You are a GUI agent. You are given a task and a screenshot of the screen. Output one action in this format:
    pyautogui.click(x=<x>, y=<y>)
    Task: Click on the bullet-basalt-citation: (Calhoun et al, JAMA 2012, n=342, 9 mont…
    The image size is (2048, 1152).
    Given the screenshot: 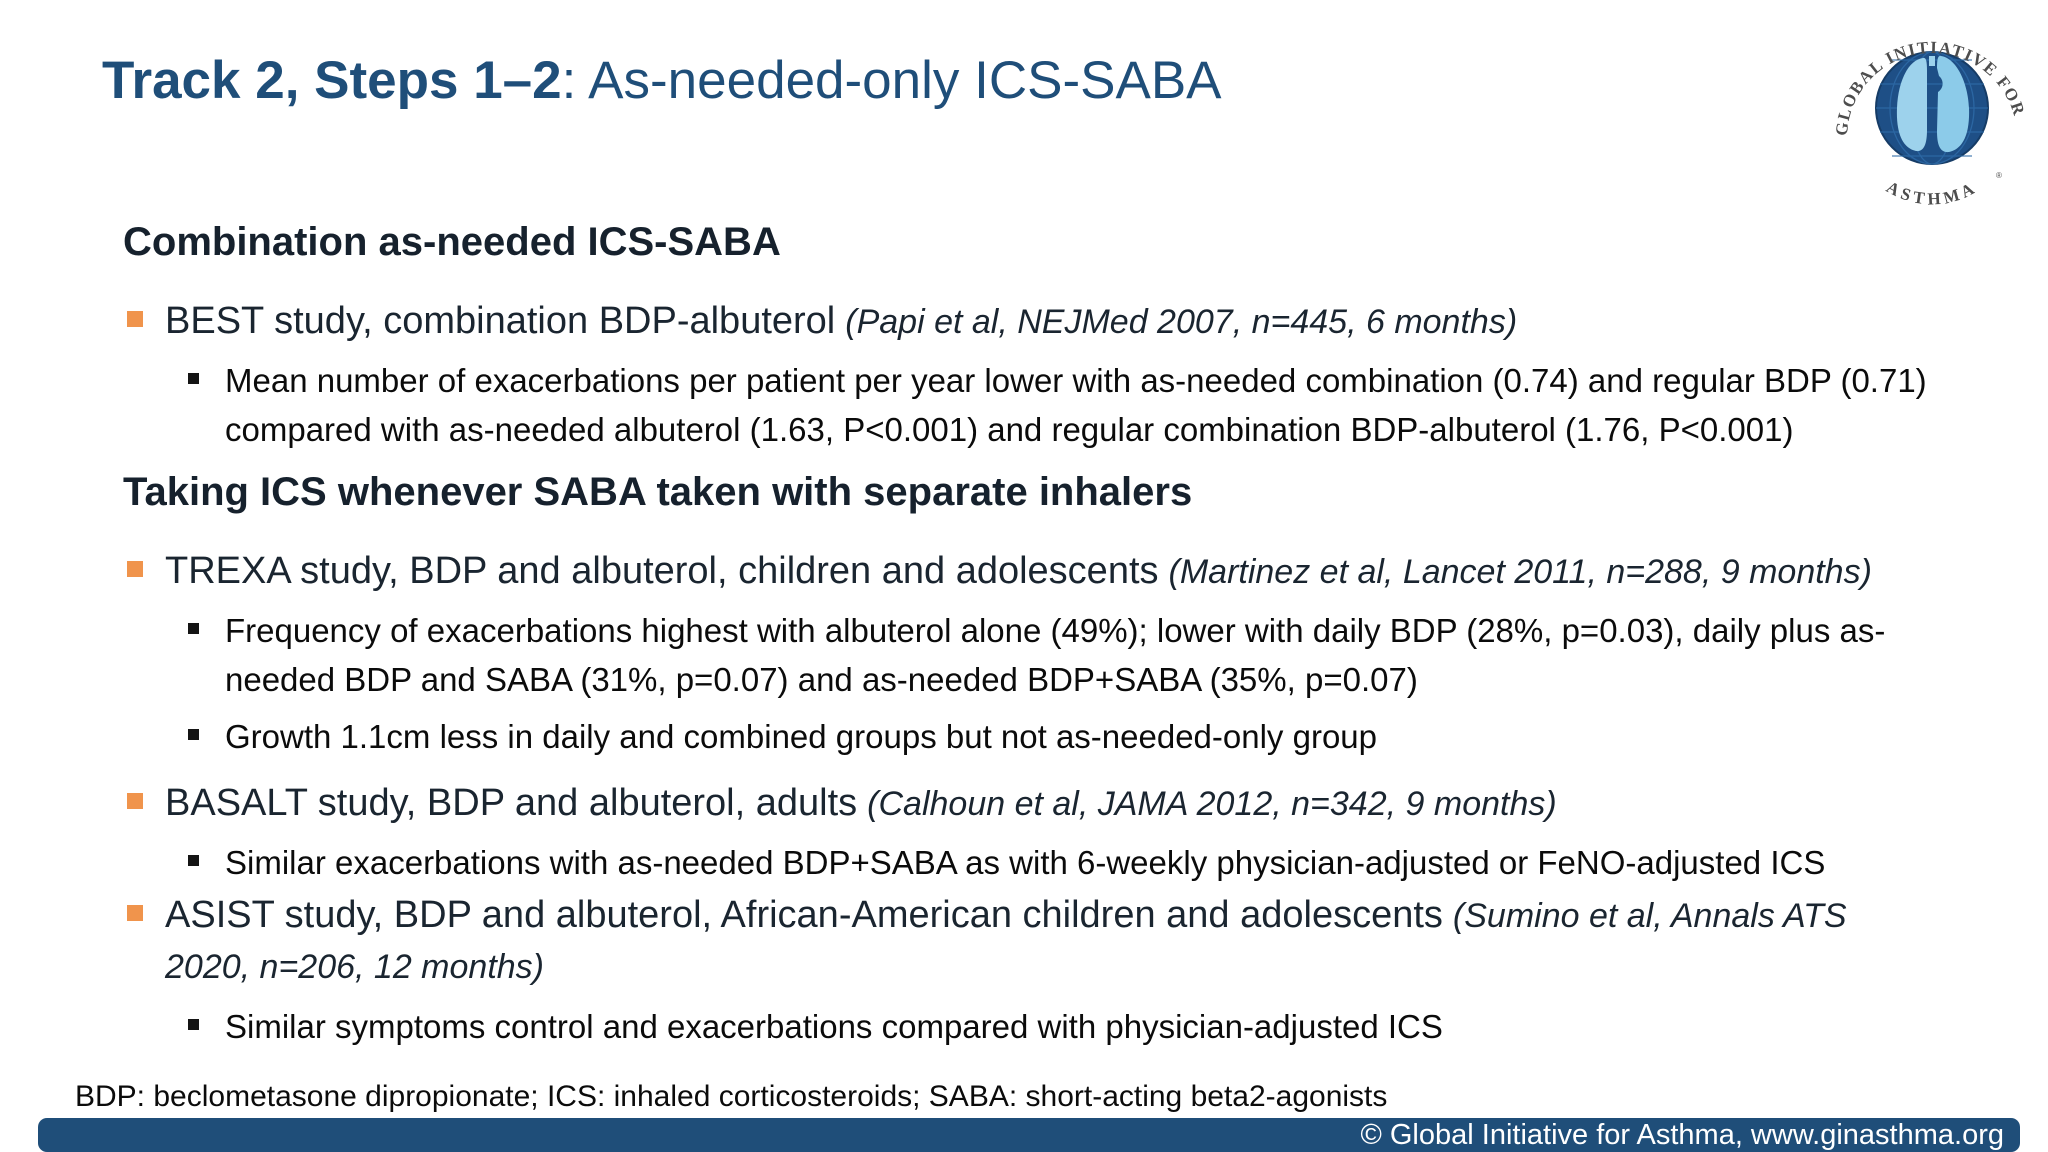 What is the action you would take?
    pyautogui.click(x=1212, y=804)
    